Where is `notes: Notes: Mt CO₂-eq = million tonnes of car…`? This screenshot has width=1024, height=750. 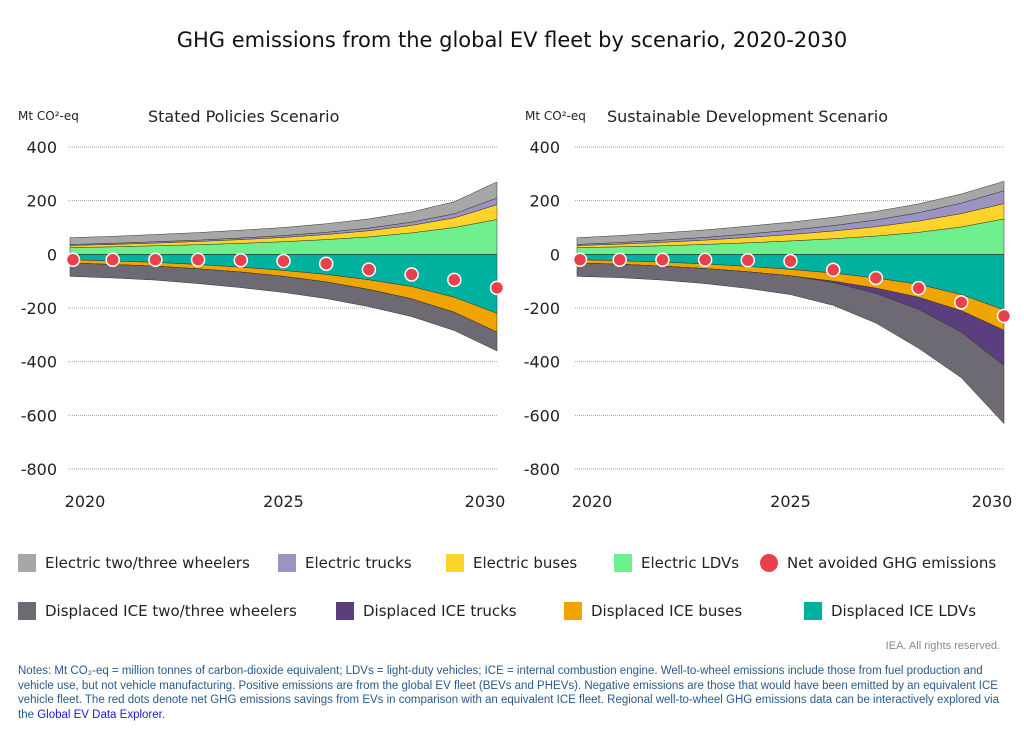 notes: Notes: Mt CO₂-eq = million tonnes of car… is located at coordinates (513, 693).